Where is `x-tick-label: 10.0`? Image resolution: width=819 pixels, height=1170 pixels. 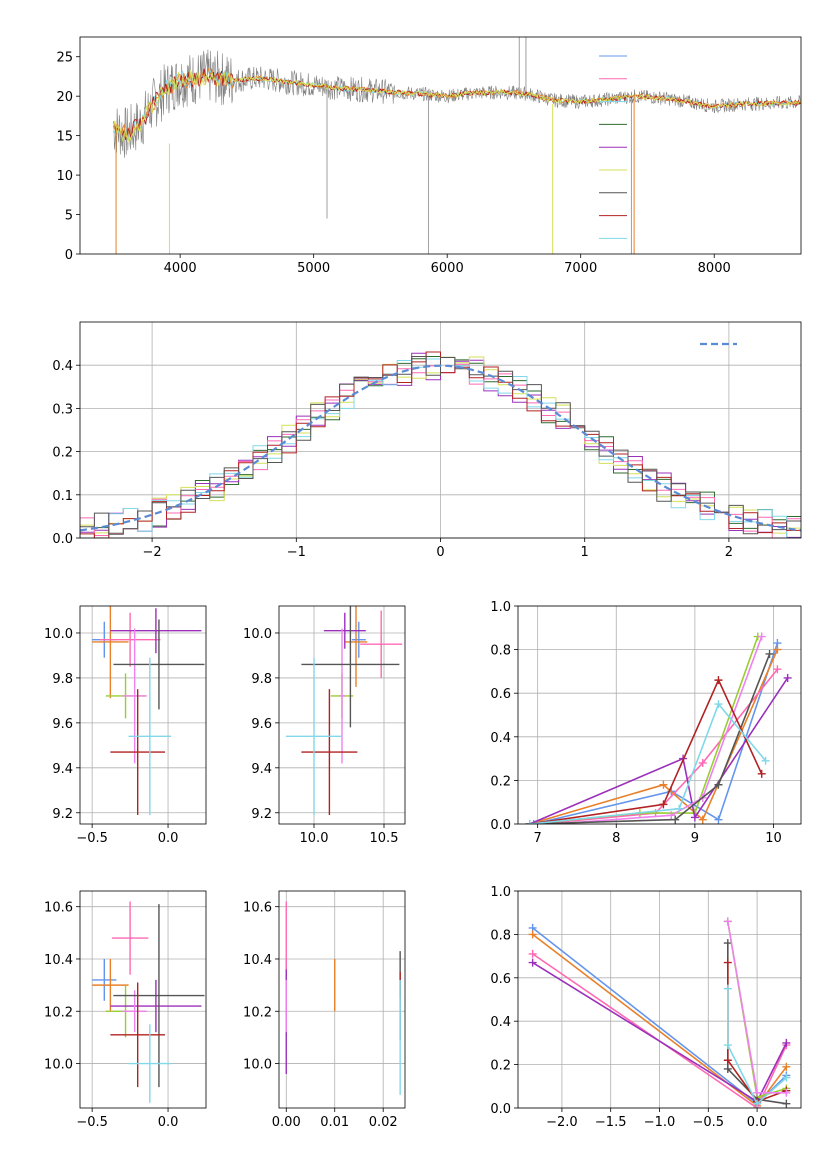
x-tick-label: 10.0 is located at coordinates (314, 838).